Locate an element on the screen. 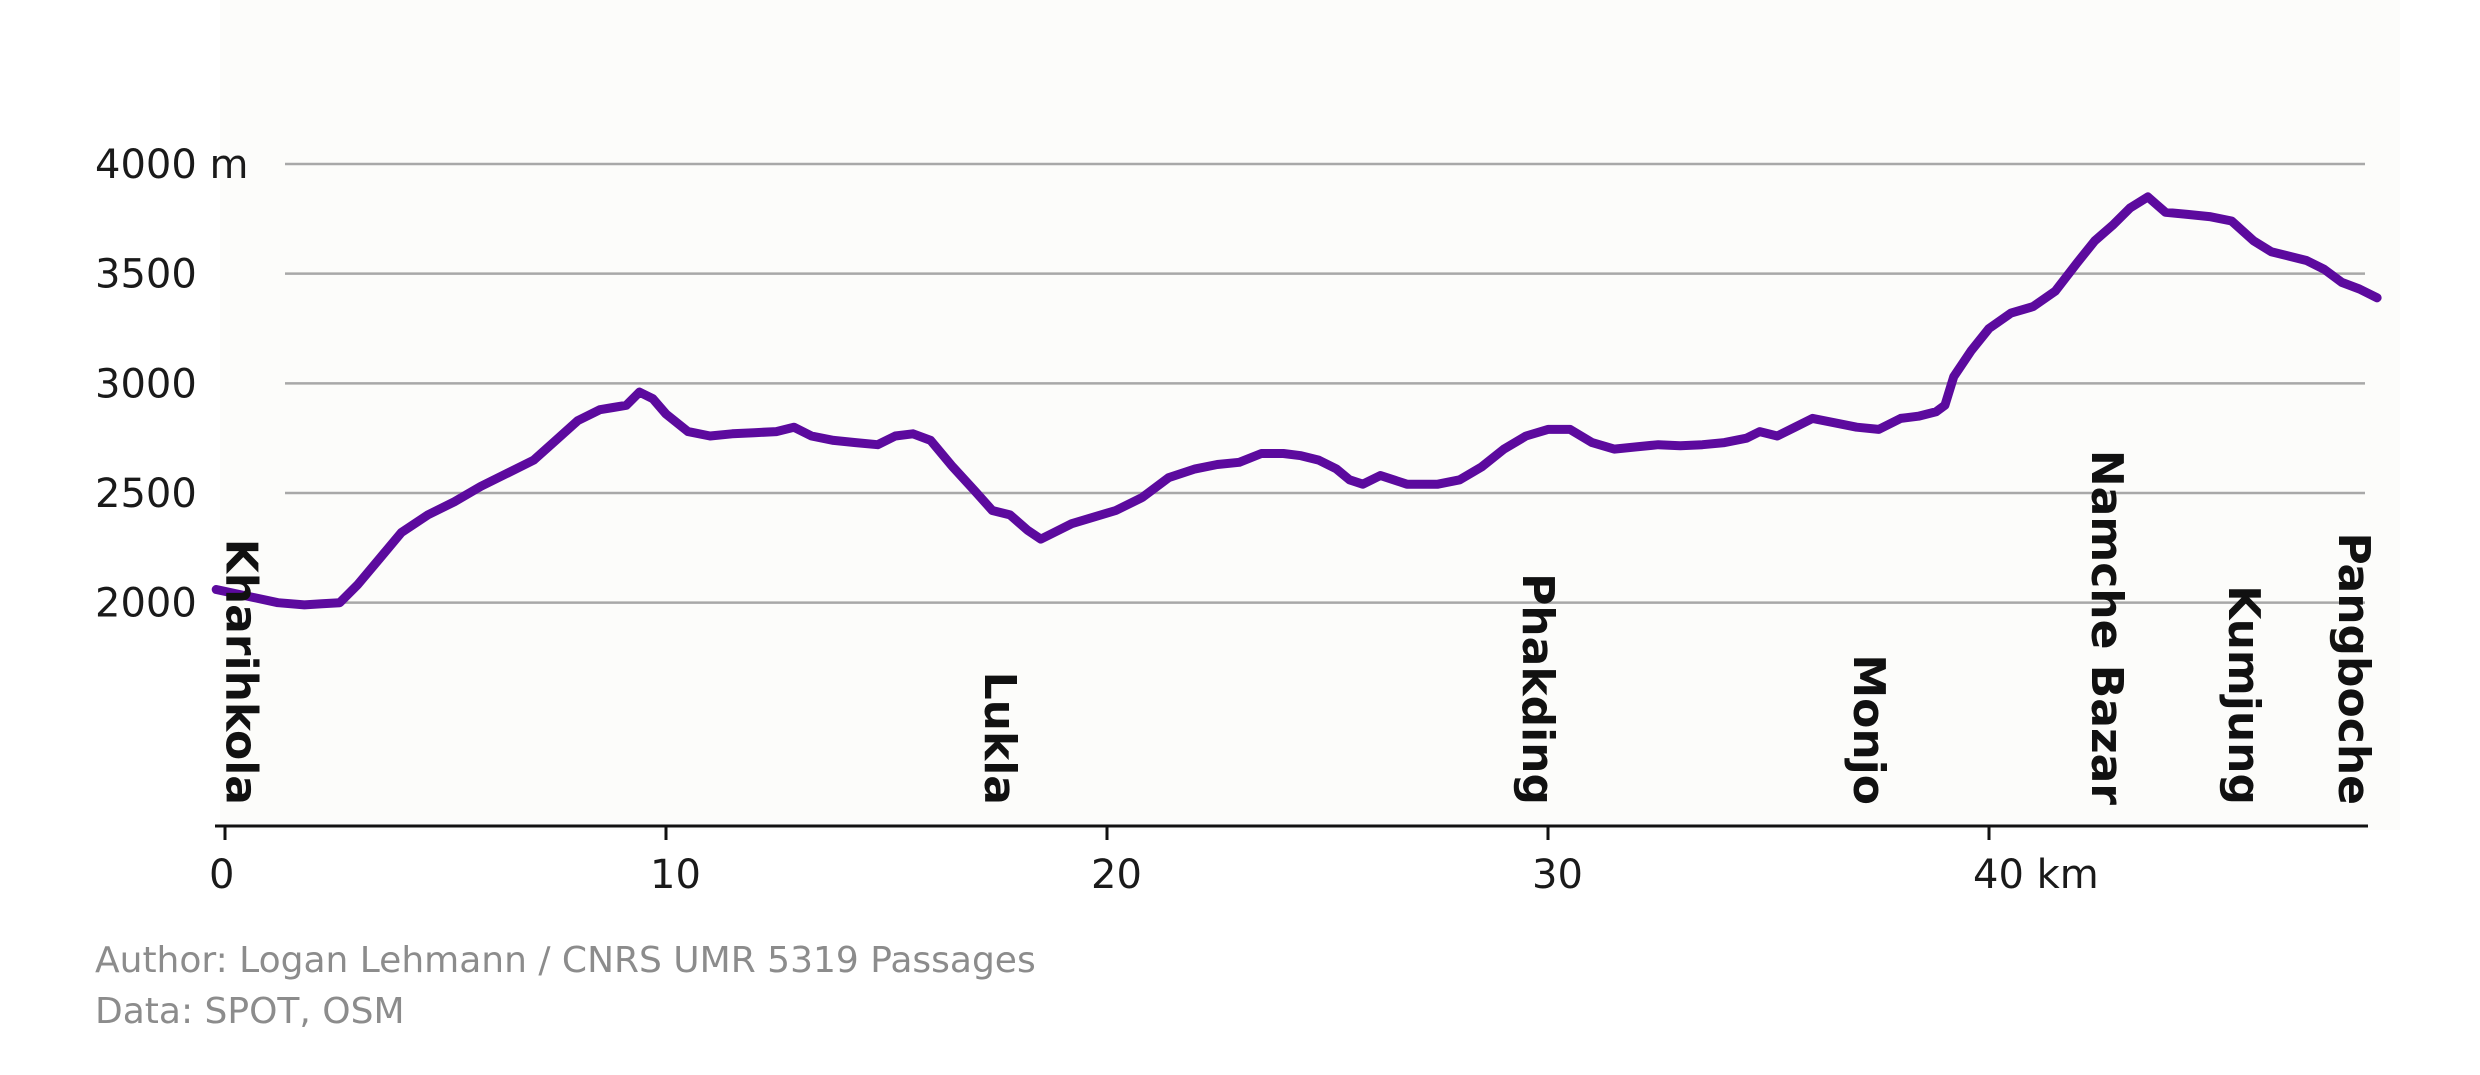  place-label-kumjung: Kumjung is located at coordinates (2243, 695).